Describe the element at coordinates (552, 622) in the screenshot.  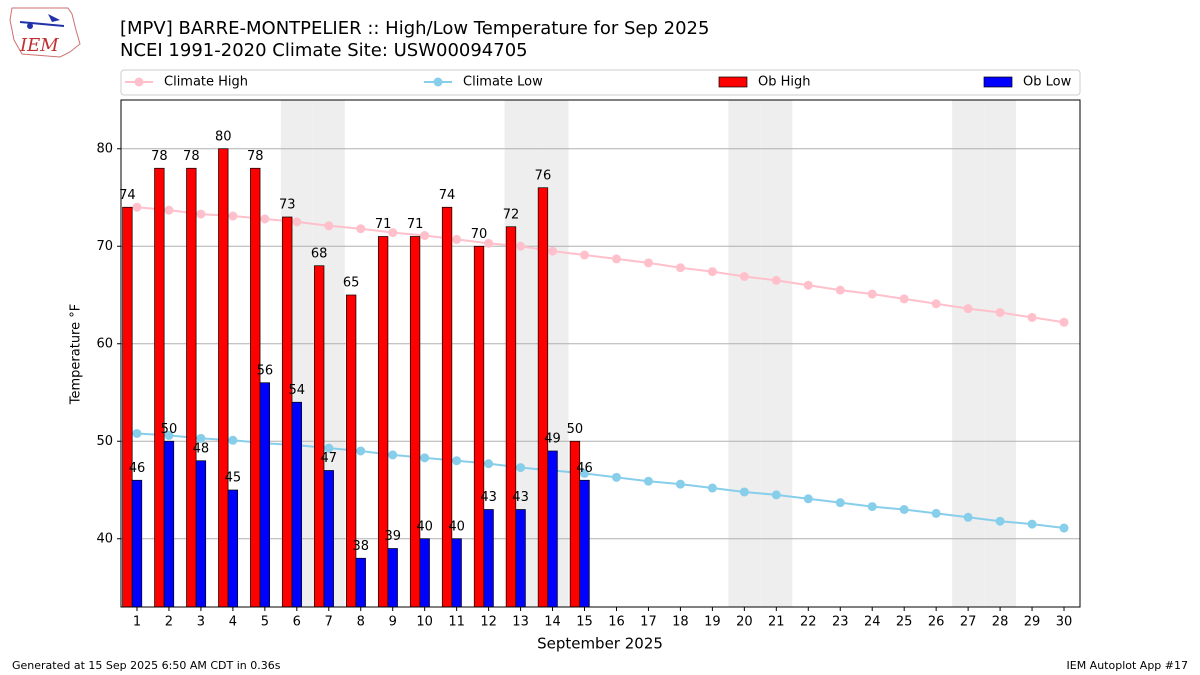
I see `x-tick-label: 14` at that location.